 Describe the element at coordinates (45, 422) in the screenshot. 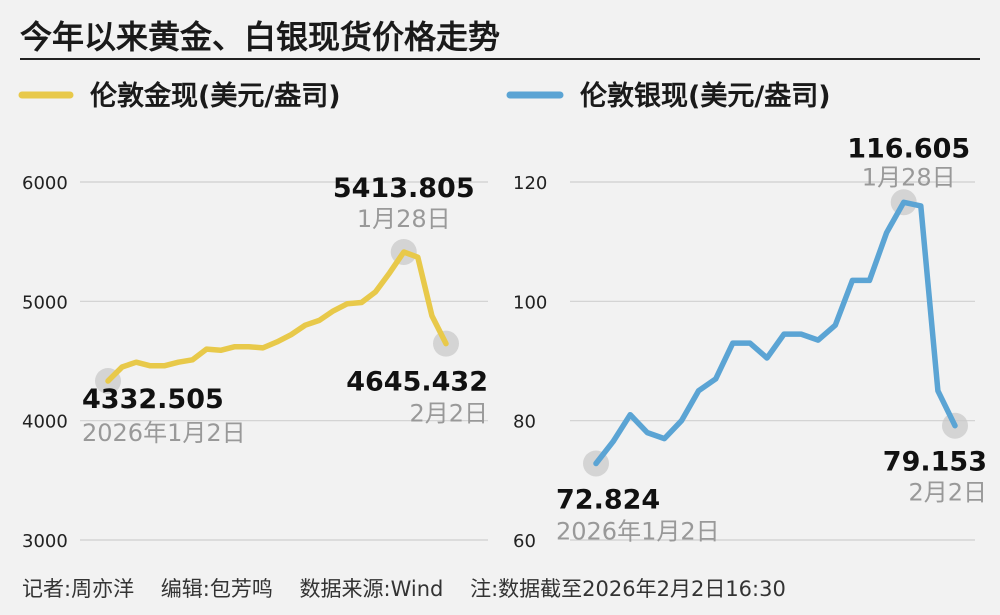

I see `gold-y-tick-label: 4000` at that location.